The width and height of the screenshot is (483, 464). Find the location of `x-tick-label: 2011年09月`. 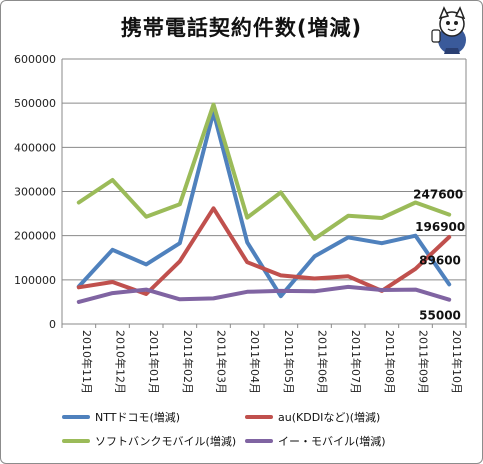

x-tick-label: 2011年09月 is located at coordinates (424, 362).